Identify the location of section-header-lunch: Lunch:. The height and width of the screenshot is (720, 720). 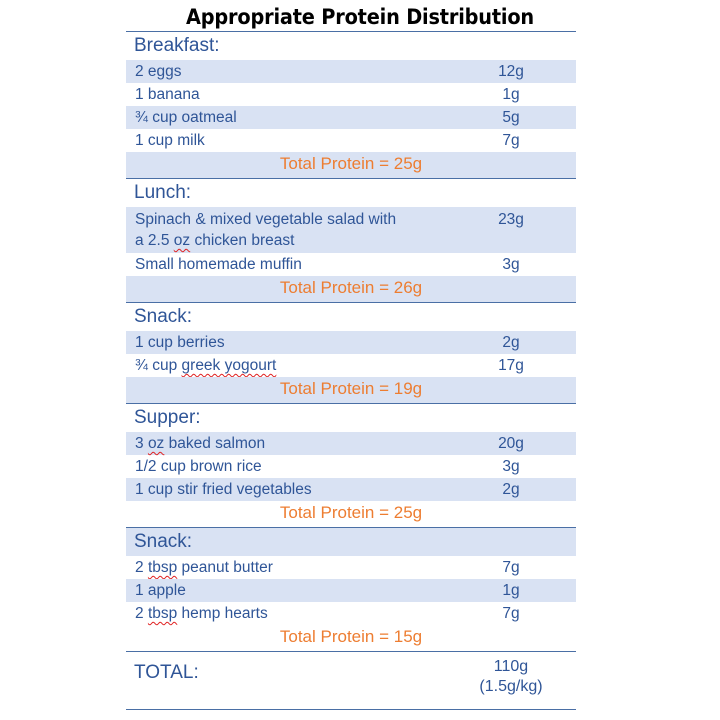
(351, 192).